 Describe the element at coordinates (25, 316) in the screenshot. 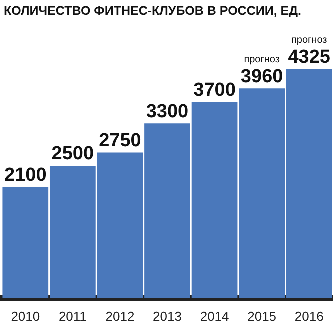

I see `x-tick-label: 2010` at that location.